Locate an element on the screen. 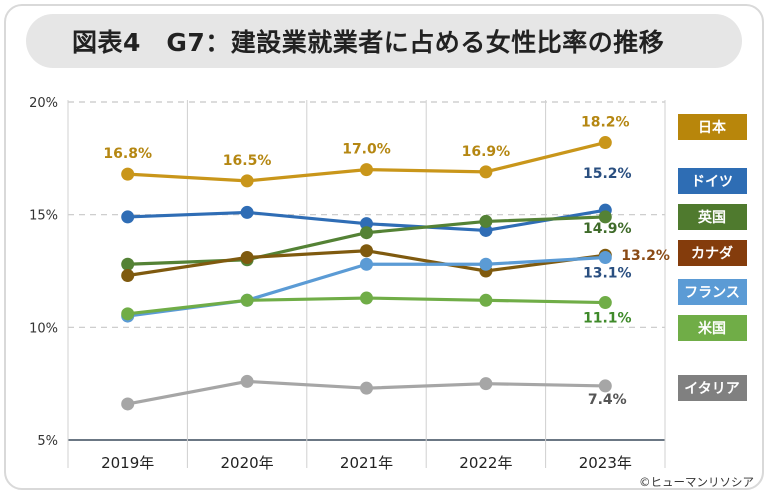 Image resolution: width=768 pixels, height=494 pixels. title-banner: 図表4 G7：建設業就業者に占める女性比率の推移 is located at coordinates (384, 41).